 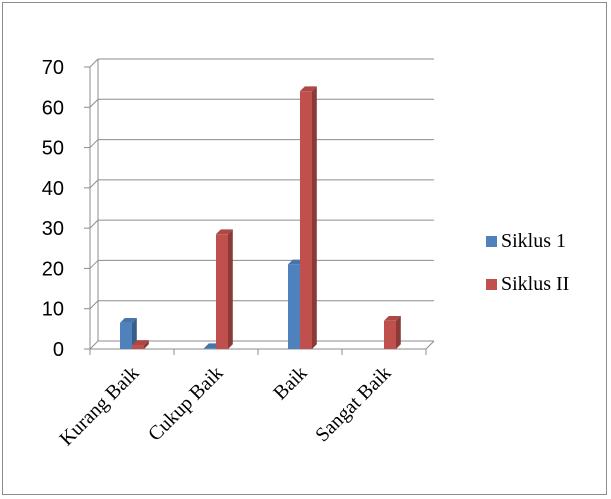 What do you see at coordinates (353, 404) in the screenshot?
I see `x-category-label-3: Sangat Baik` at bounding box center [353, 404].